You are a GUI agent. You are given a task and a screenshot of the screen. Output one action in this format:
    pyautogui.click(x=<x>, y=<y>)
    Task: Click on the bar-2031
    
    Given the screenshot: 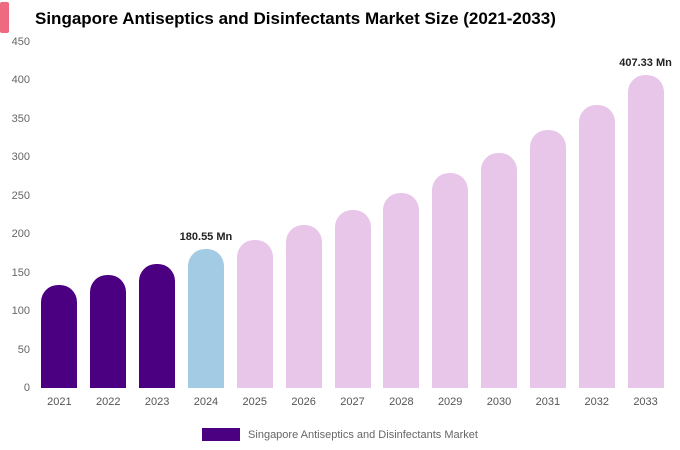 What is the action you would take?
    pyautogui.click(x=547, y=258)
    